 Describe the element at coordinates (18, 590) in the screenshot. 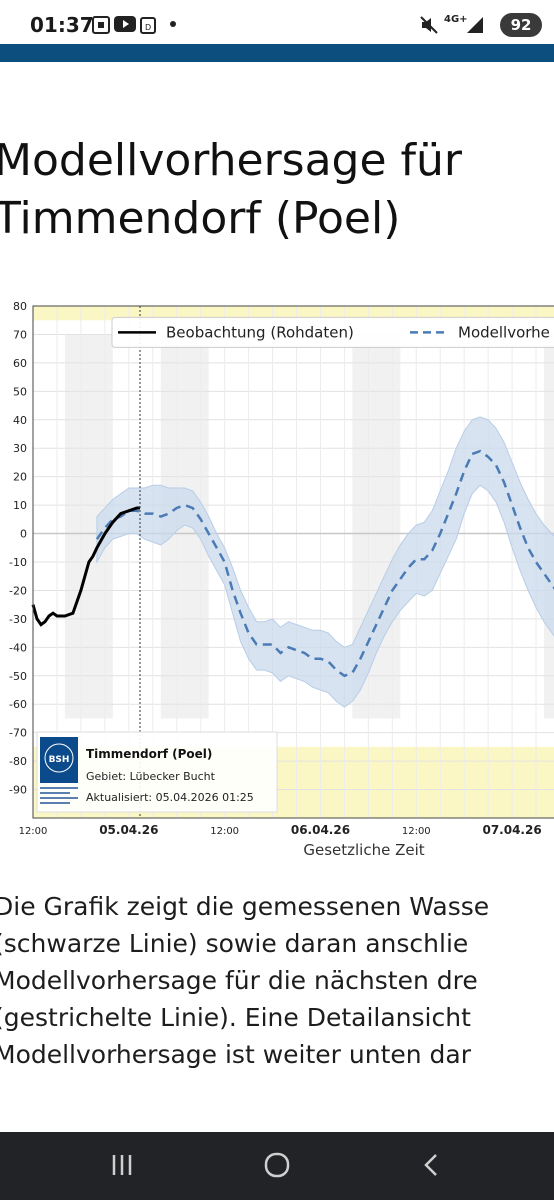

I see `y-tick-label: -20` at that location.